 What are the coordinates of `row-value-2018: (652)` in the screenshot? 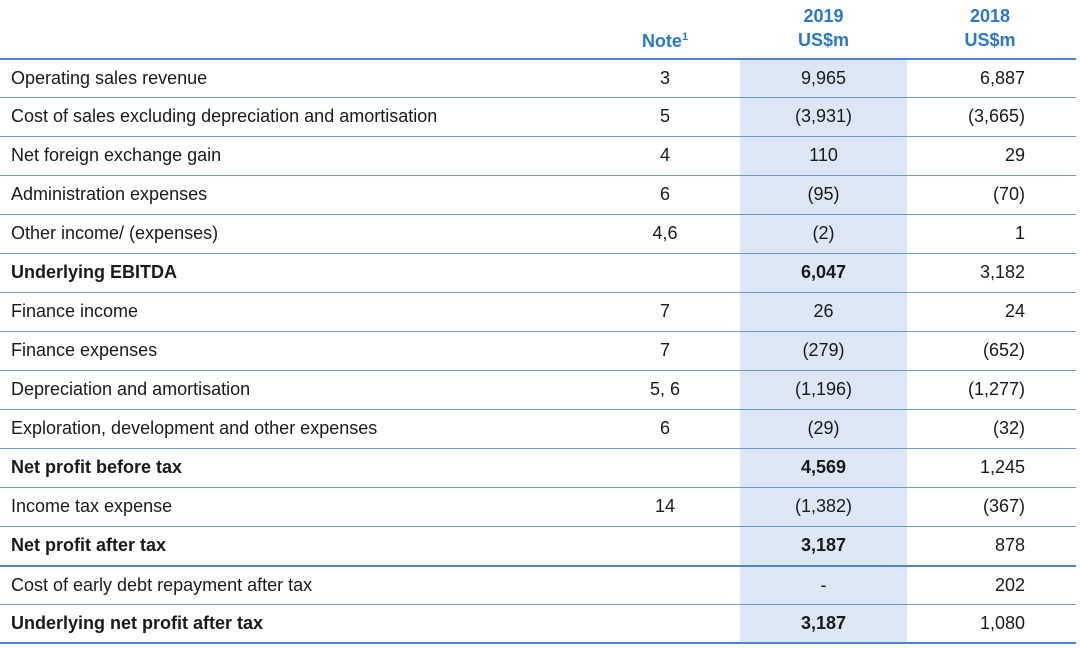 It's located at (1003, 350).